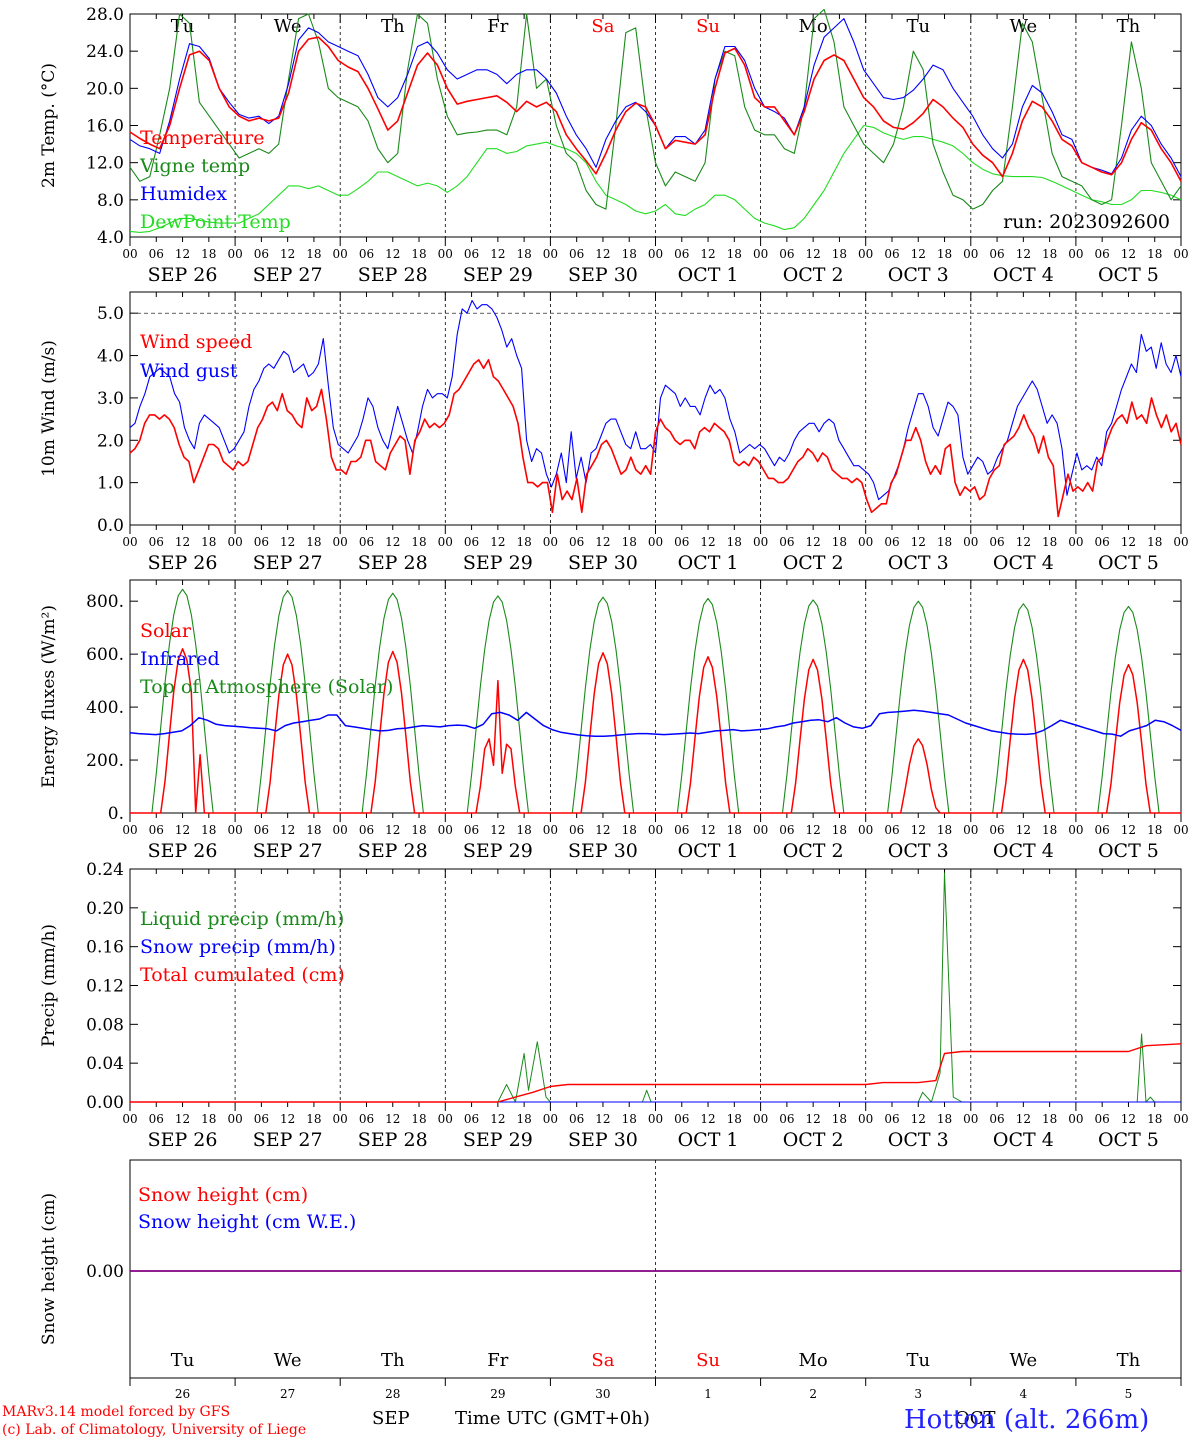 The image size is (1194, 1440). I want to click on day-name-label: Su, so click(708, 26).